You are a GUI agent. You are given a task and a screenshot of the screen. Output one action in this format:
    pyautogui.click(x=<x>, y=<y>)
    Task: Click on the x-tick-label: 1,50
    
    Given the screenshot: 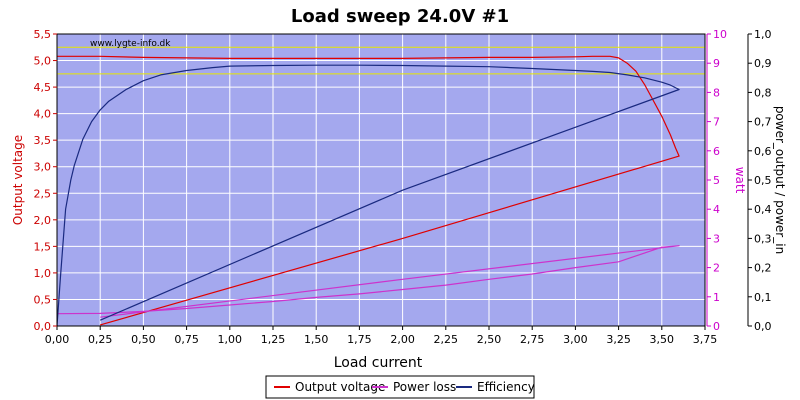 What is the action you would take?
    pyautogui.click(x=316, y=339)
    